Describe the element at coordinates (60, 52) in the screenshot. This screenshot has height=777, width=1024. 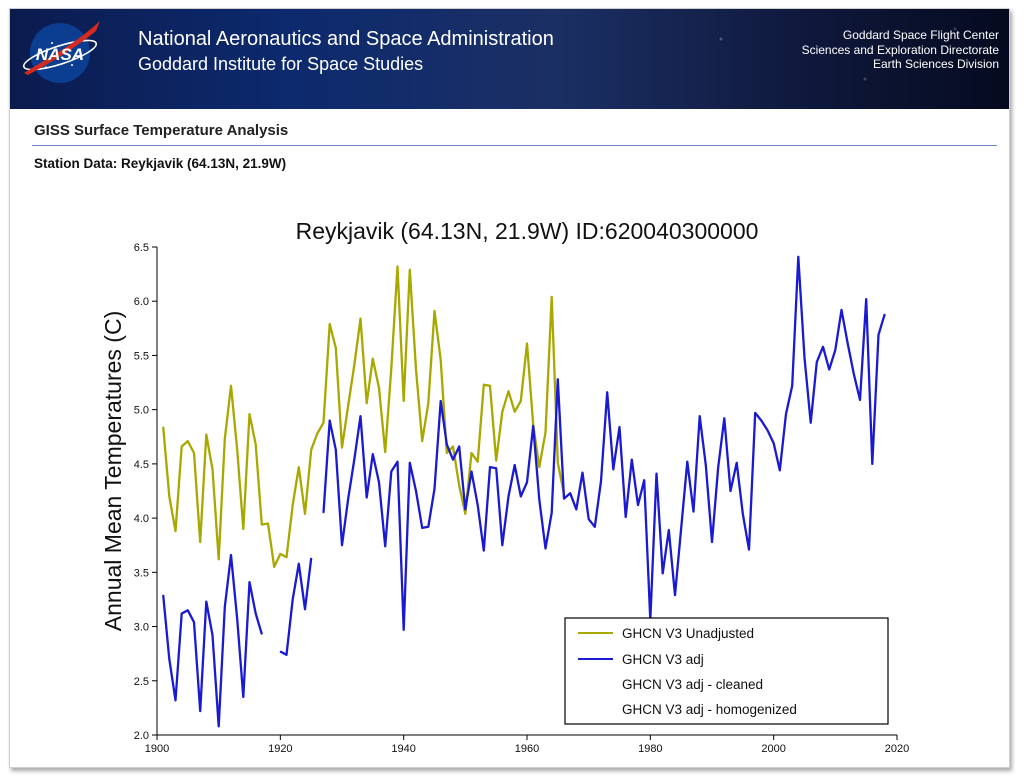
I see `nasa-logo-icon: NASA` at that location.